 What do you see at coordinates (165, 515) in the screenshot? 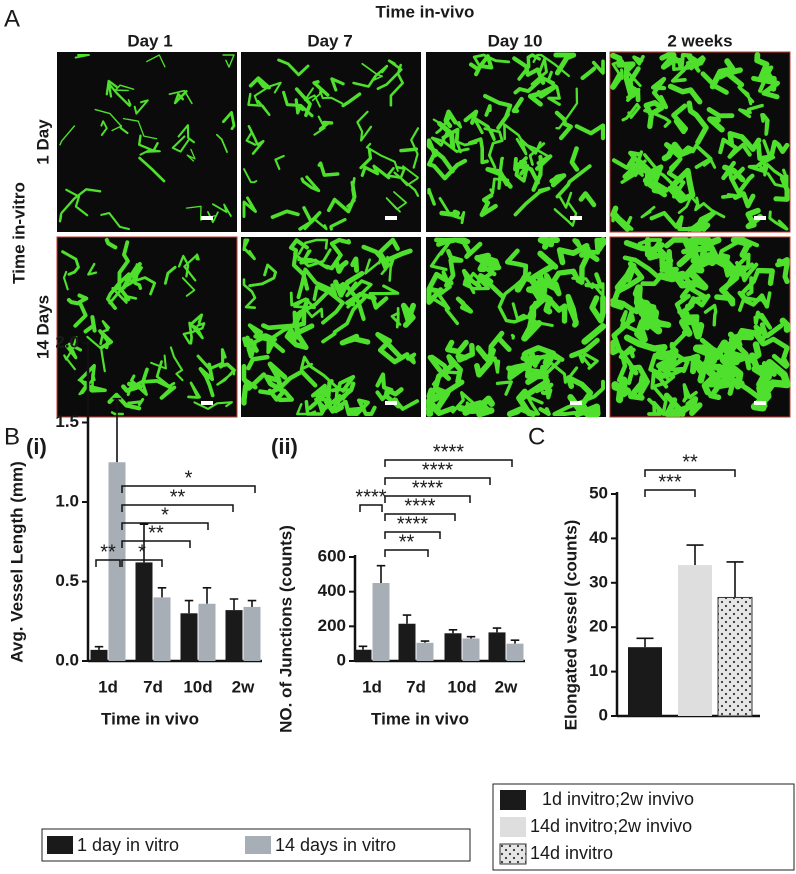
I see `significance-label: *` at bounding box center [165, 515].